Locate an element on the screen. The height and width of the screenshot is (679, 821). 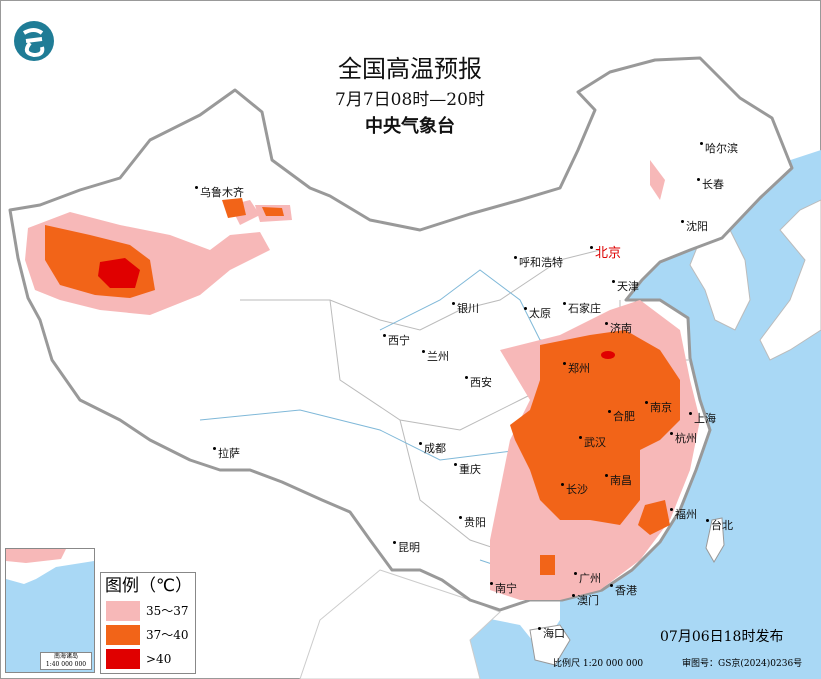
map-scale: 比例尺 1:20 000 000 is located at coordinates (598, 664).